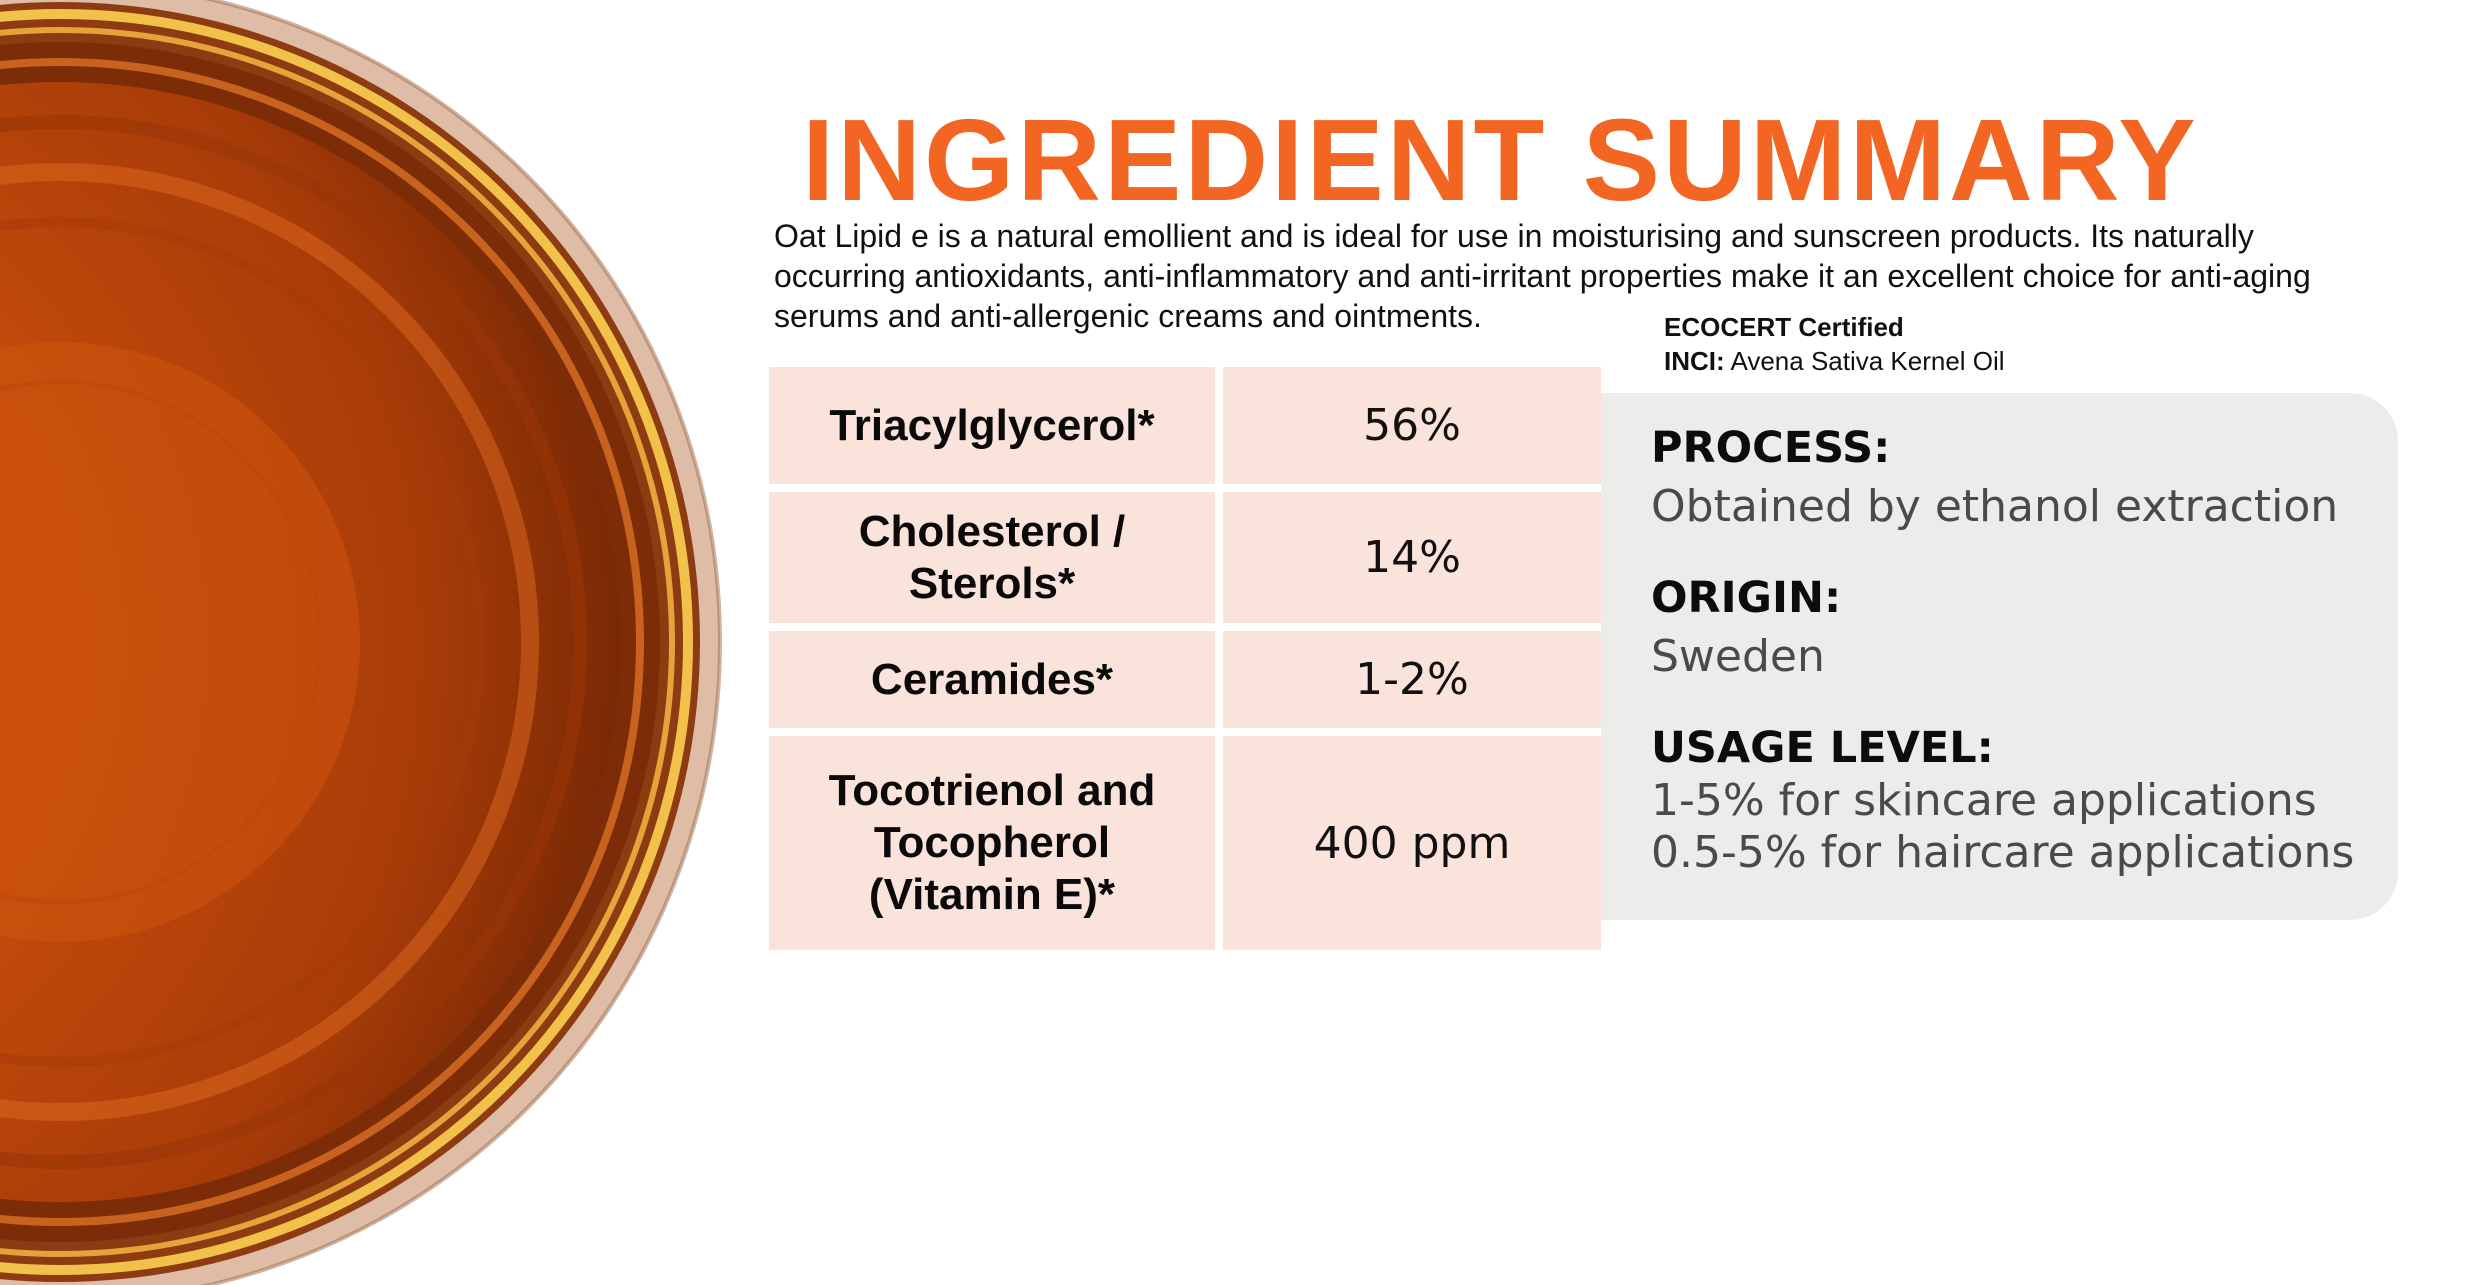 This screenshot has height=1285, width=2482. I want to click on usage-heading: USAGE LEVEL:, so click(1822, 748).